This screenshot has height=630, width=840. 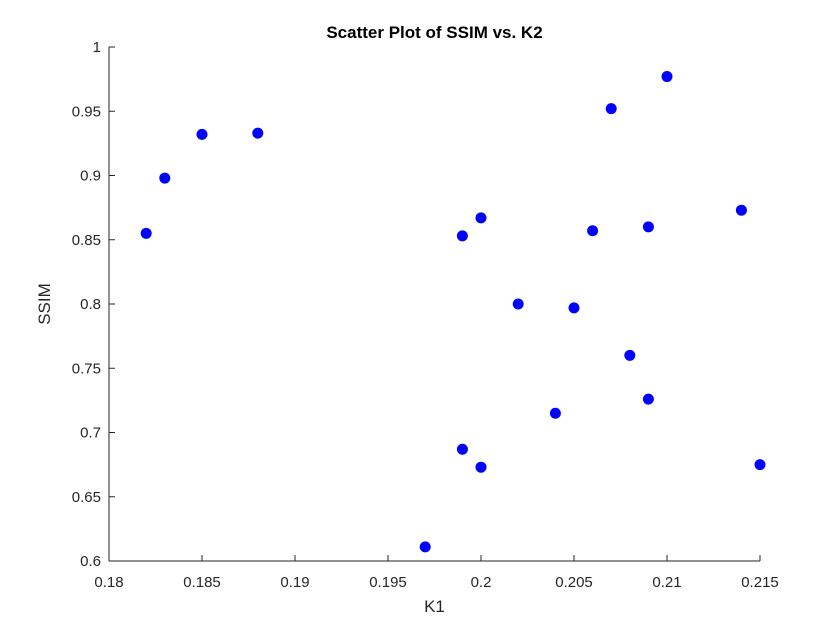 I want to click on x-tick-label: 0.185, so click(x=202, y=582).